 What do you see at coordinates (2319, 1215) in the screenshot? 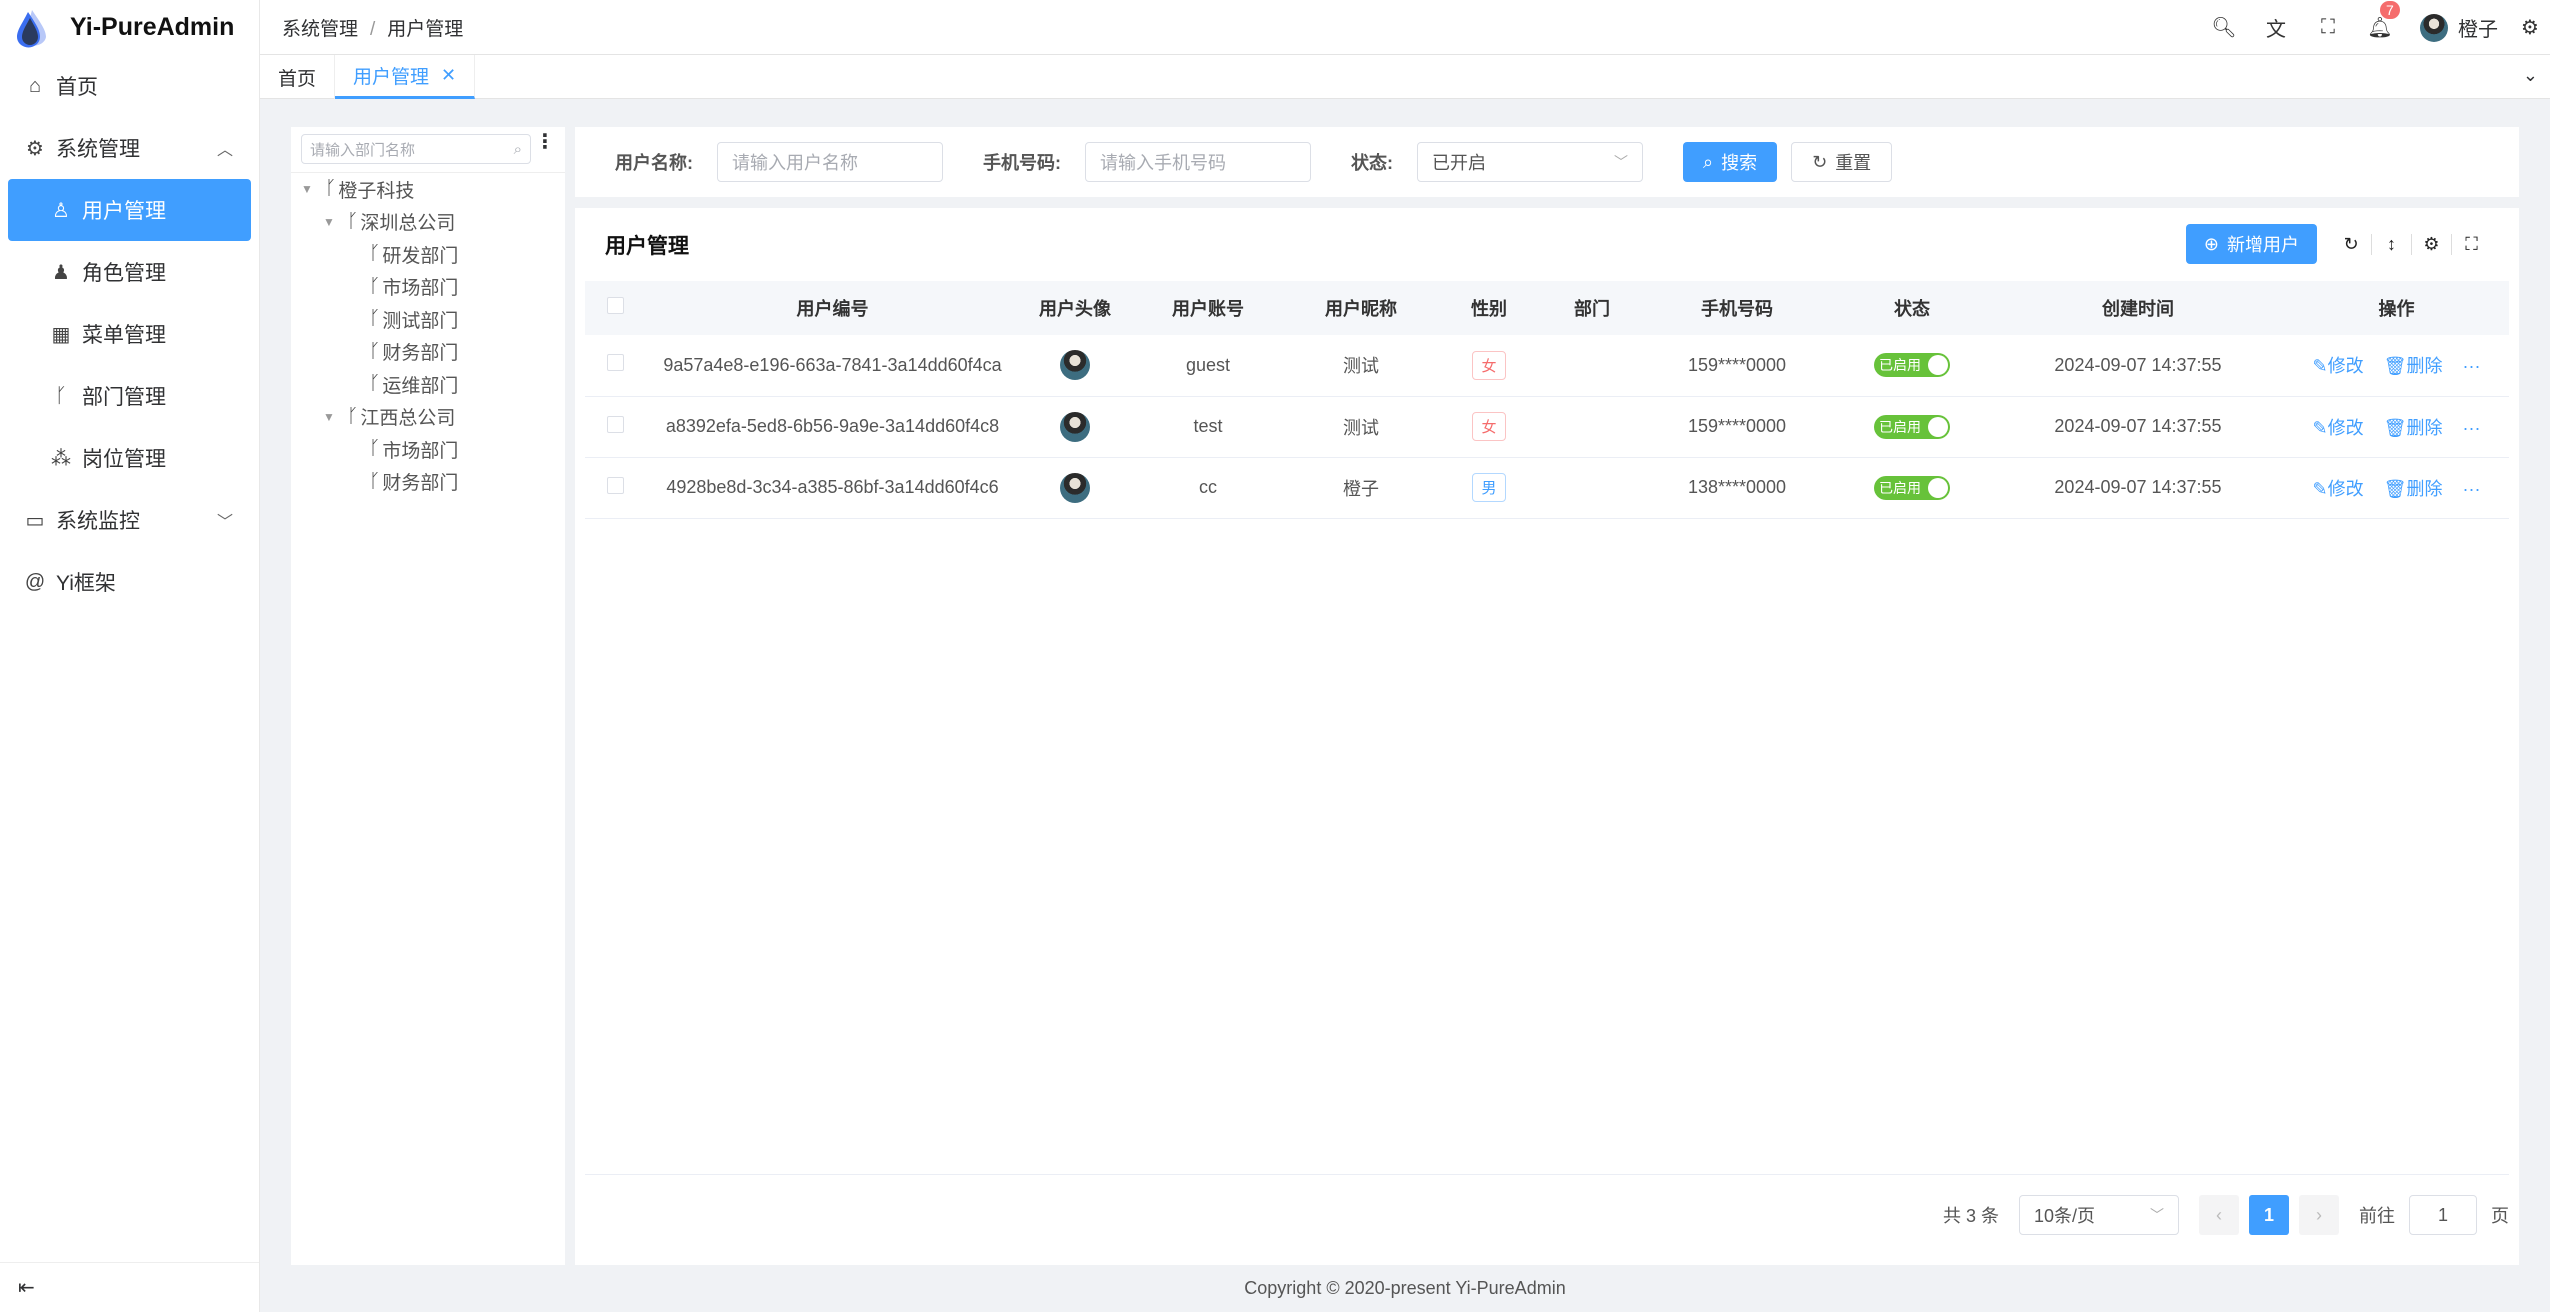
I see `next-page-button: ›` at bounding box center [2319, 1215].